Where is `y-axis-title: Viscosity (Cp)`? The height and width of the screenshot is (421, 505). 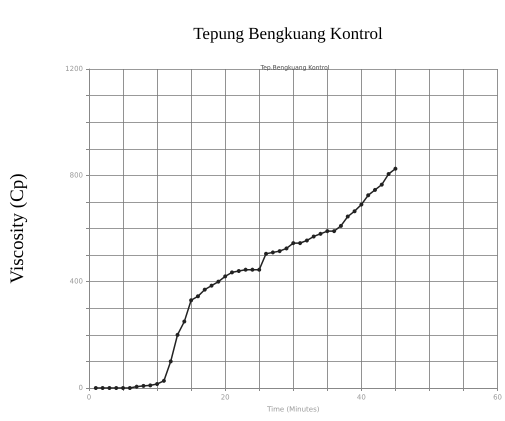 y-axis-title: Viscosity (Cp) is located at coordinates (17, 228).